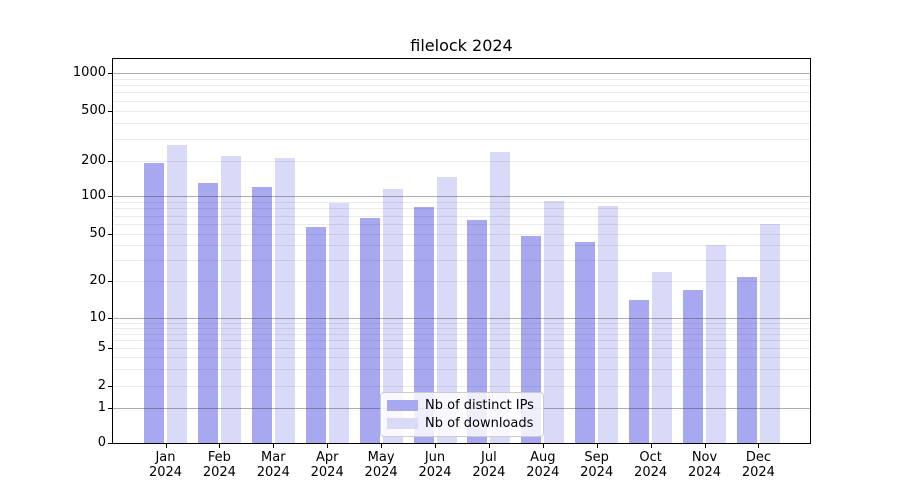  I want to click on x-tick-label-dec: Dec 2024, so click(758, 465).